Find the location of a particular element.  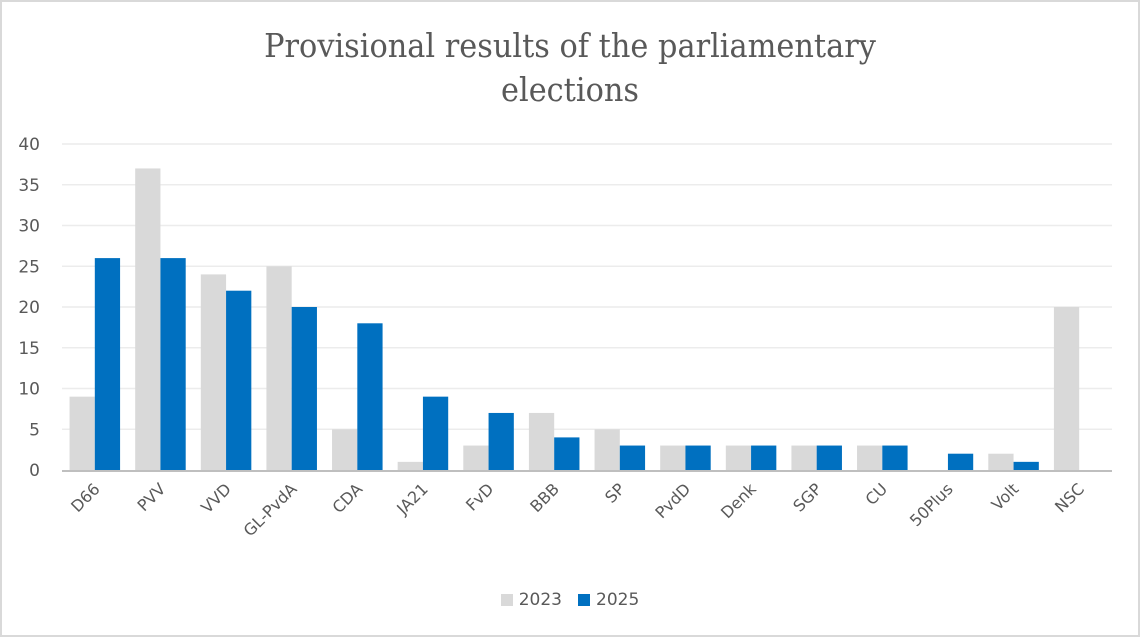

legend-swatch-2025 is located at coordinates (584, 600).